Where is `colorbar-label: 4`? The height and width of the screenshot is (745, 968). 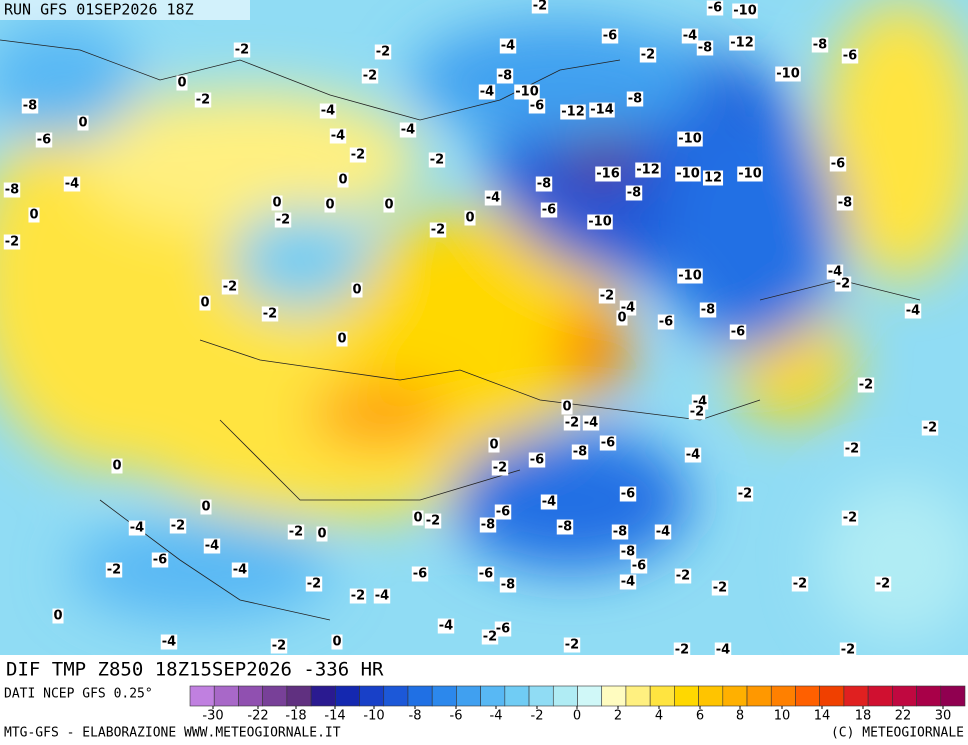
colorbar-label: 4 is located at coordinates (659, 716).